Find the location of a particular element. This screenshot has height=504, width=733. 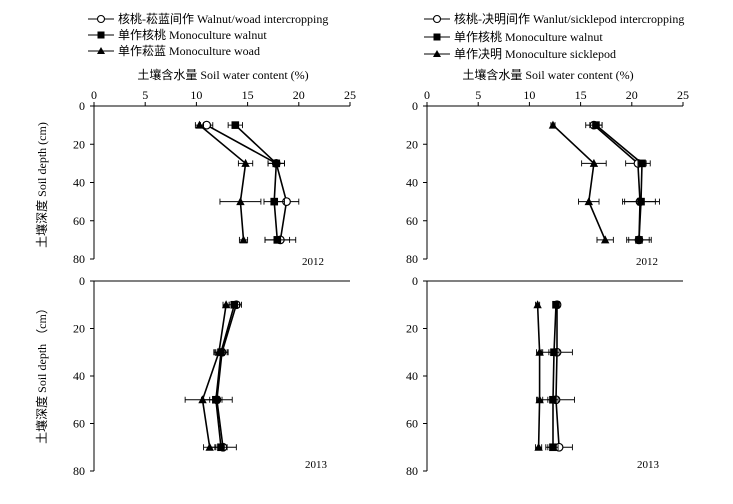

legend-left-item-walnut: 单作核桃 Monoculture walnut is located at coordinates (177, 34).